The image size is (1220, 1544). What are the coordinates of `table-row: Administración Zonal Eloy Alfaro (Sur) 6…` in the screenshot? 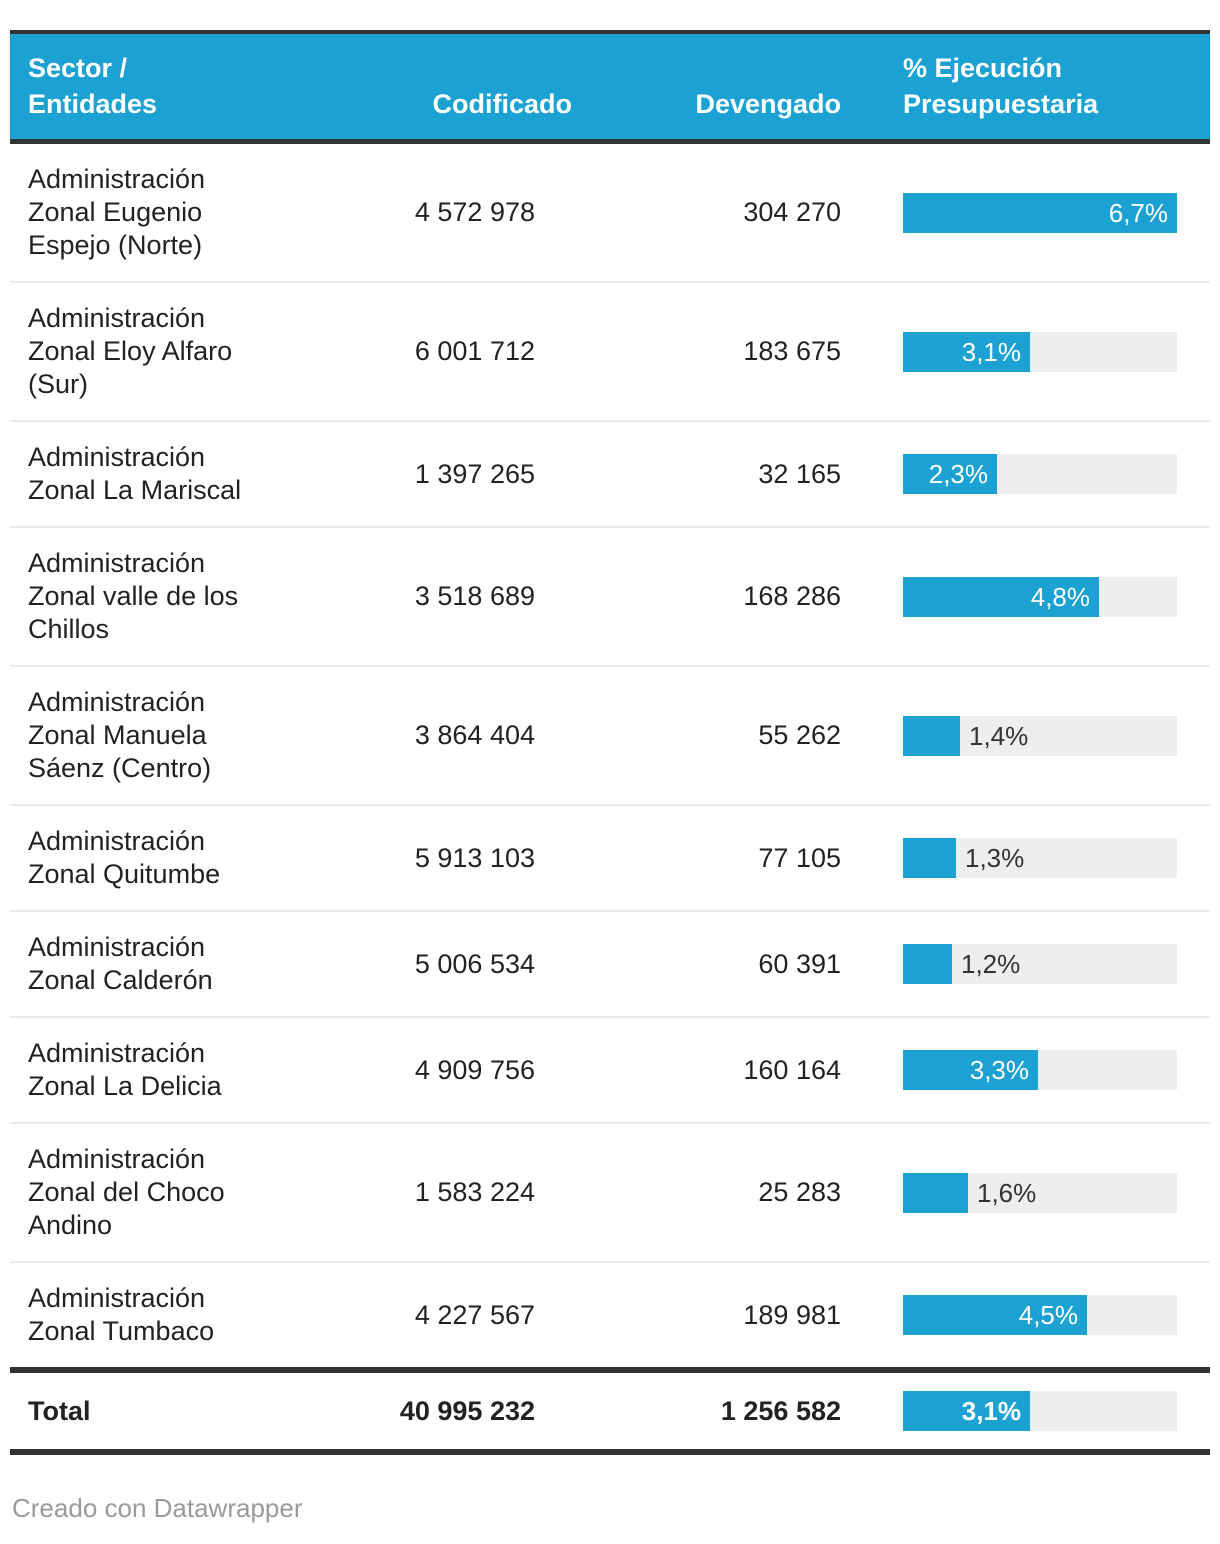 It's located at (610, 352).